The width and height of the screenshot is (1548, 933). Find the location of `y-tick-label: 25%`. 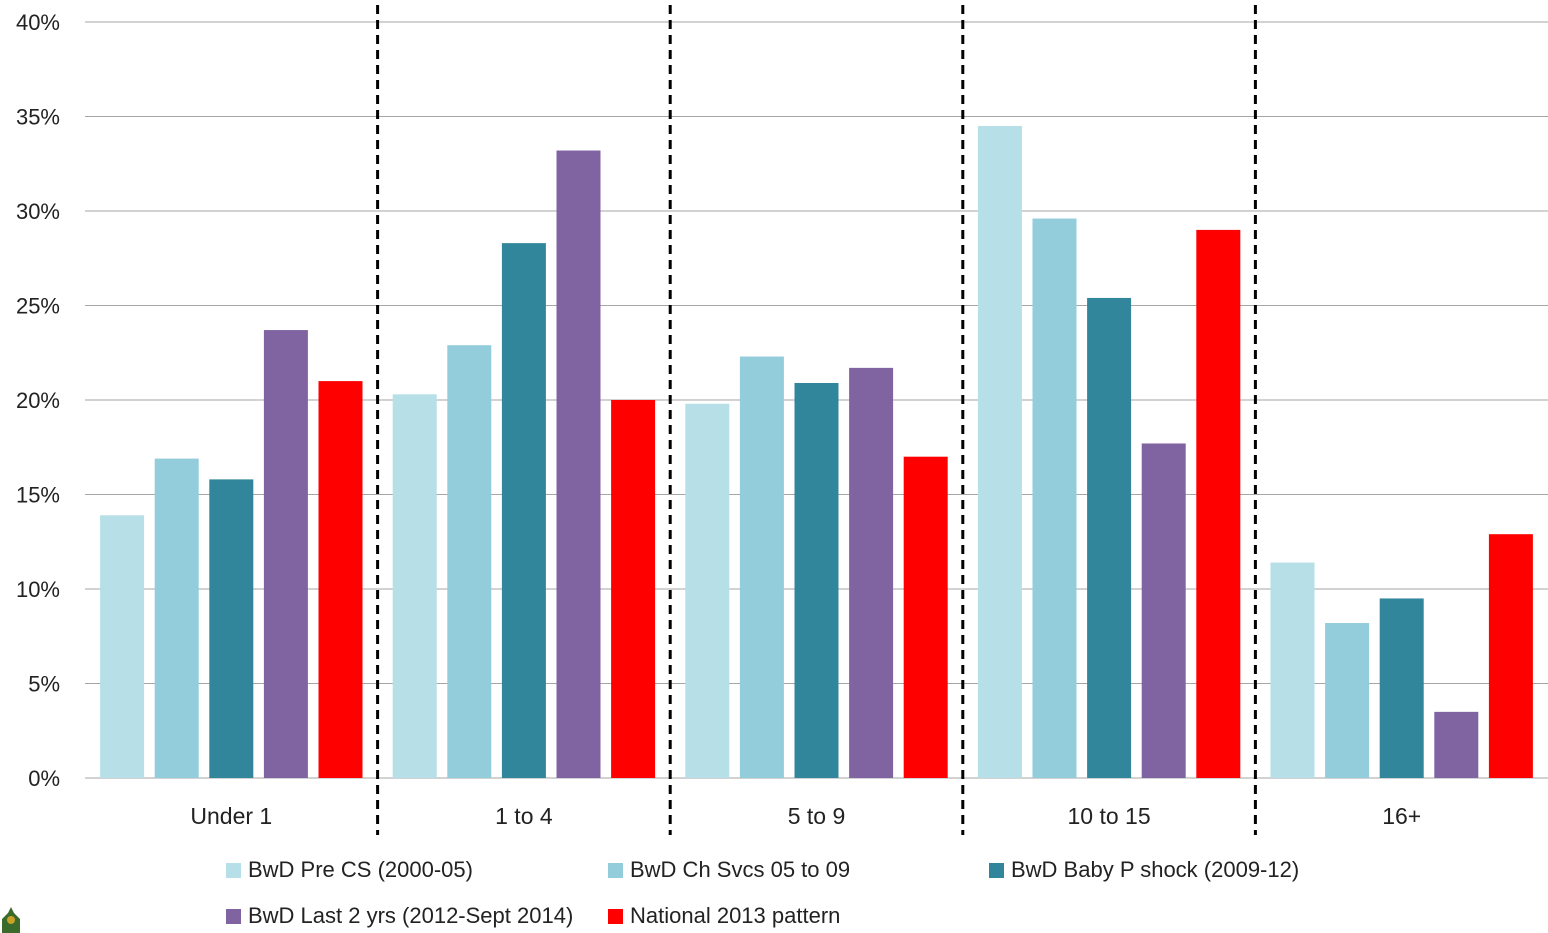

y-tick-label: 25% is located at coordinates (38, 306).